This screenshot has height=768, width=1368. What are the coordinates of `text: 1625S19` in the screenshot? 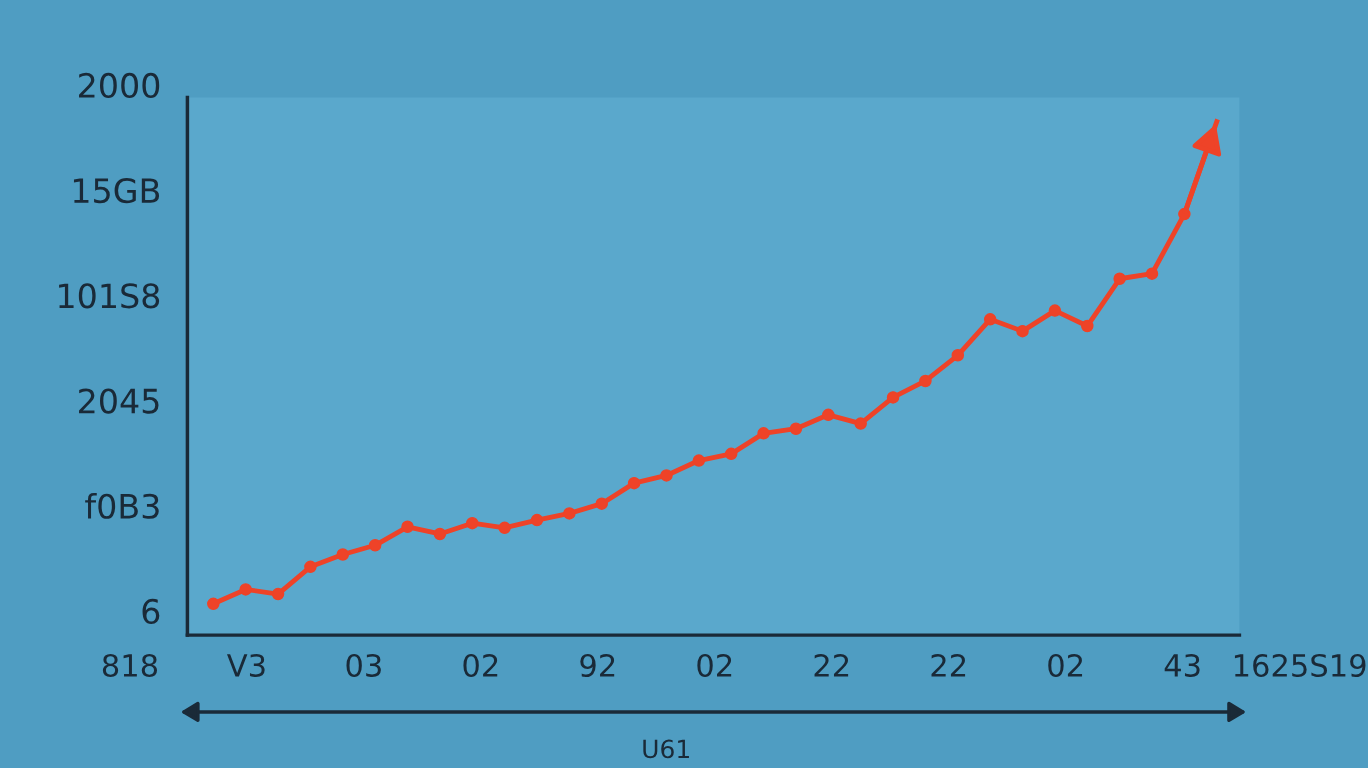 It's located at (1300, 665).